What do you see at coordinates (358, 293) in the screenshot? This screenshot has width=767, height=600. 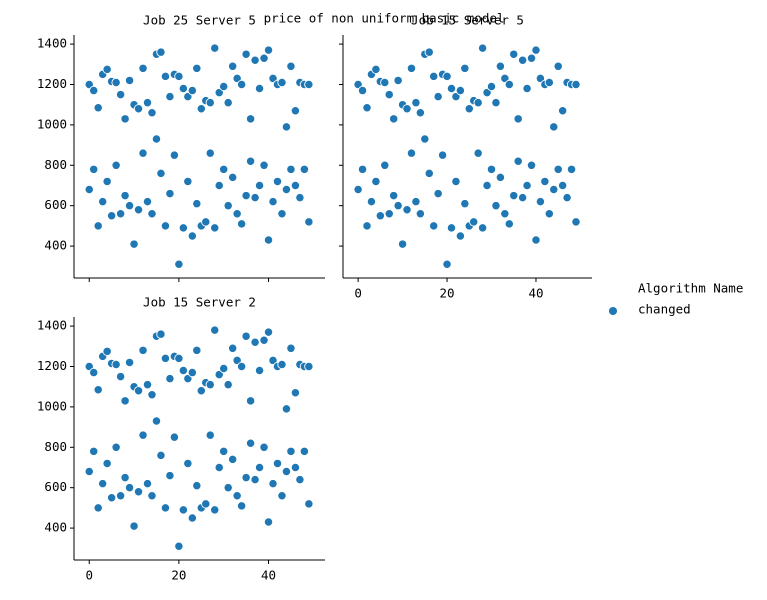 I see `x-tick-label: 0` at bounding box center [358, 293].